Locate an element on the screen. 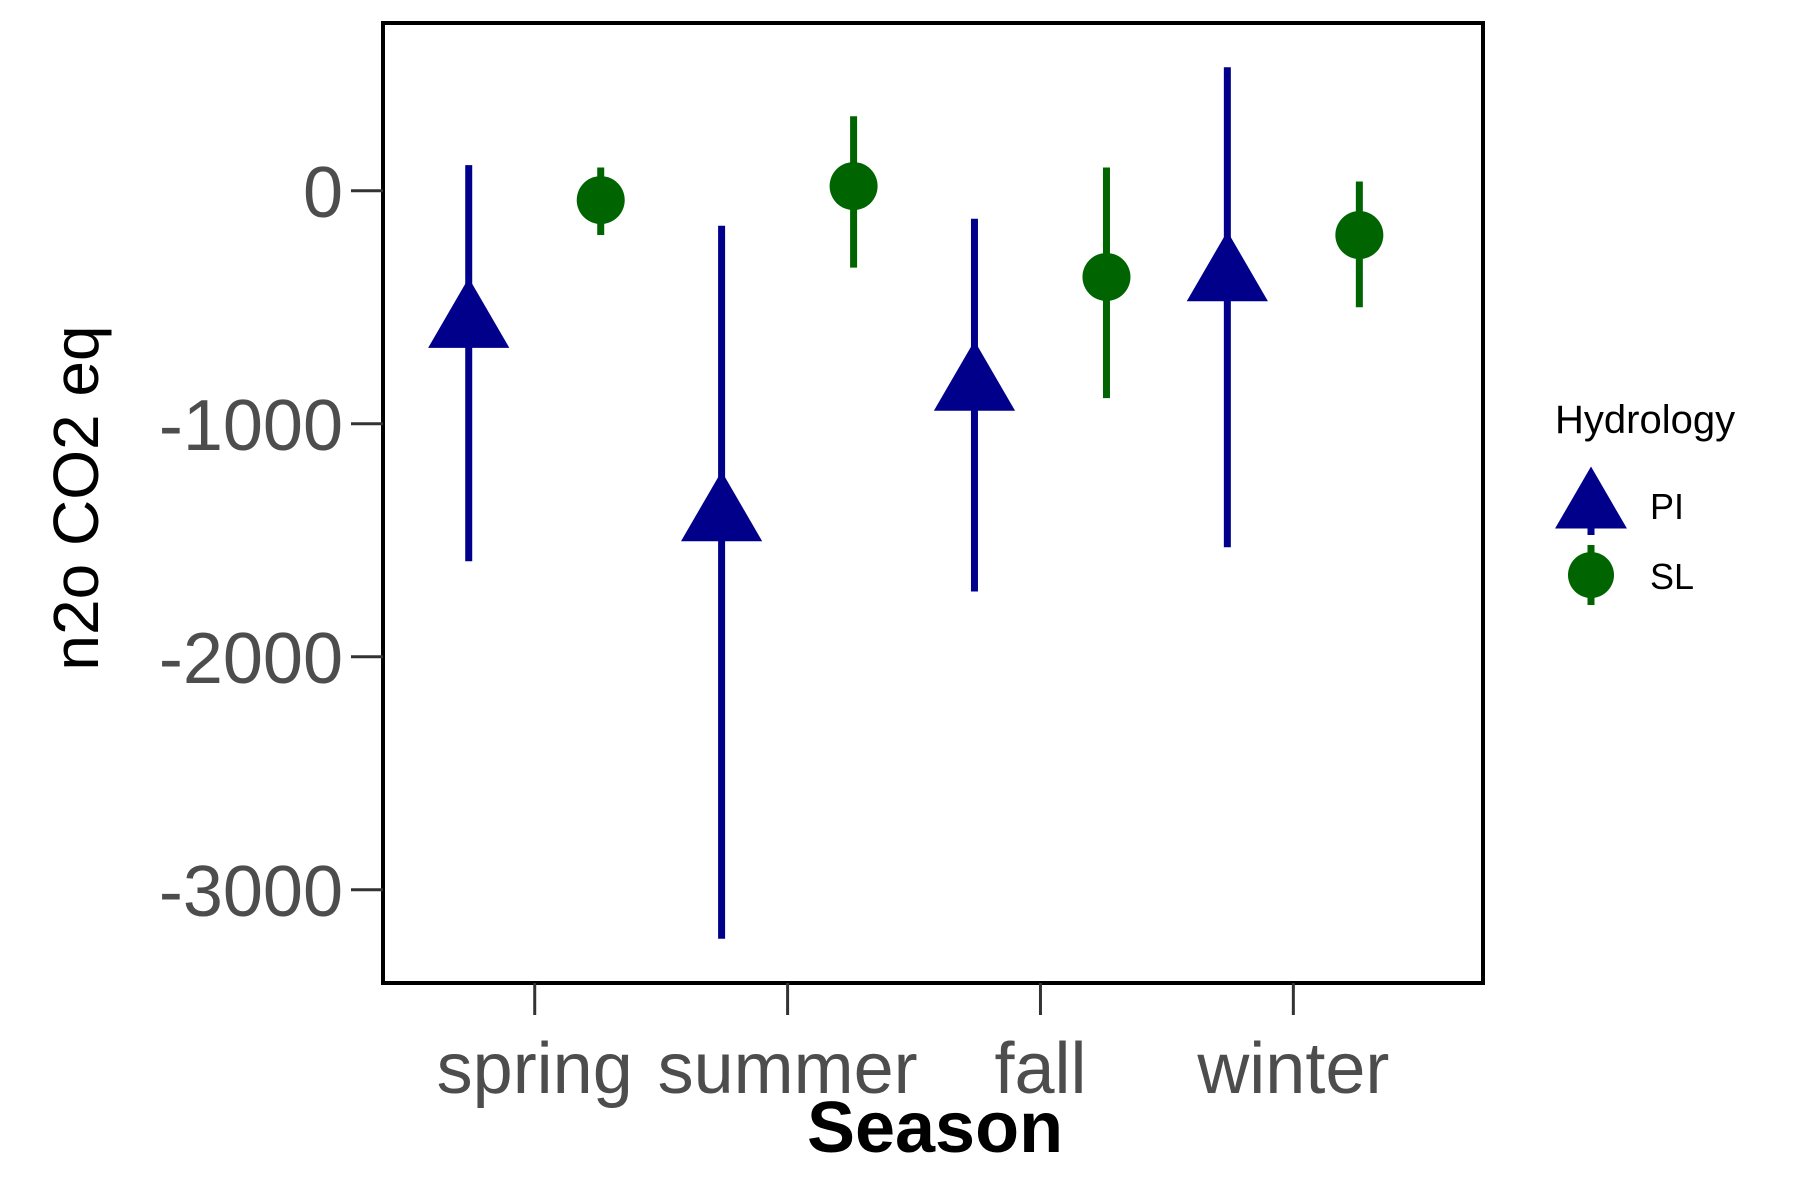 The height and width of the screenshot is (1200, 1800). x-tick-label-winter: winter is located at coordinates (1292, 1069).